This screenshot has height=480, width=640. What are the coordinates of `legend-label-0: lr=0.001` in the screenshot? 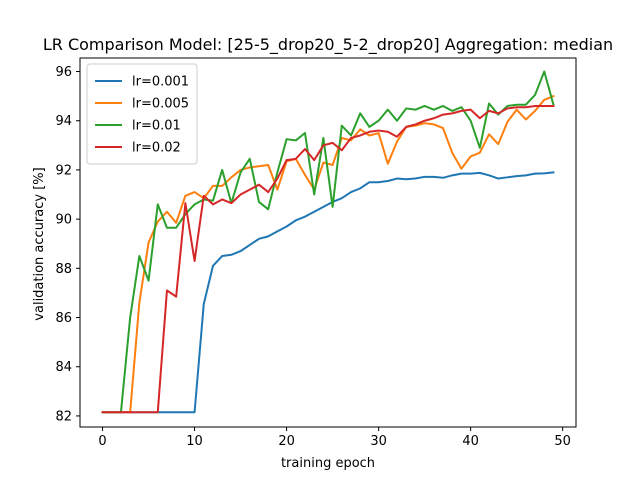 It's located at (160, 82).